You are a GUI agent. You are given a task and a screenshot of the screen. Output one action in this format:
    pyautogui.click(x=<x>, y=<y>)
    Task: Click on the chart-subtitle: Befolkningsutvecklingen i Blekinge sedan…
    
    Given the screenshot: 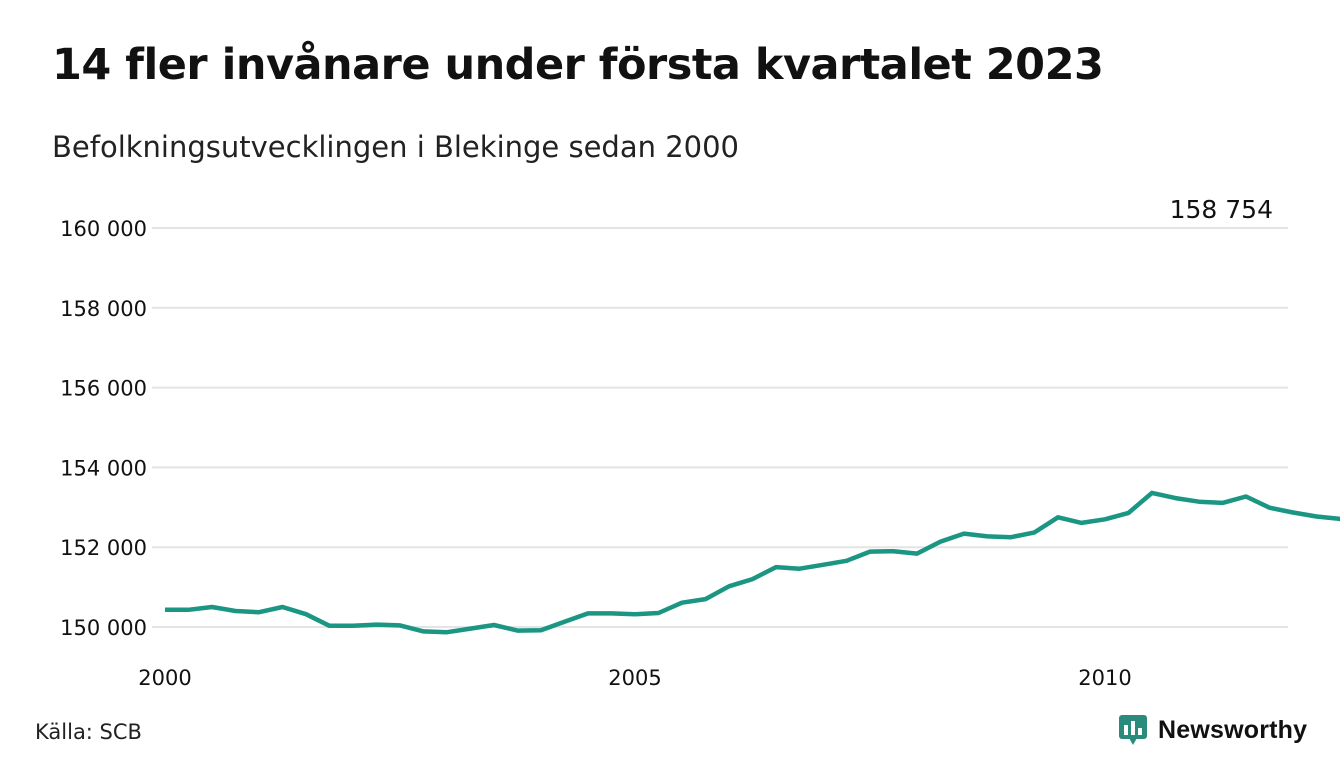 What is the action you would take?
    pyautogui.click(x=396, y=147)
    